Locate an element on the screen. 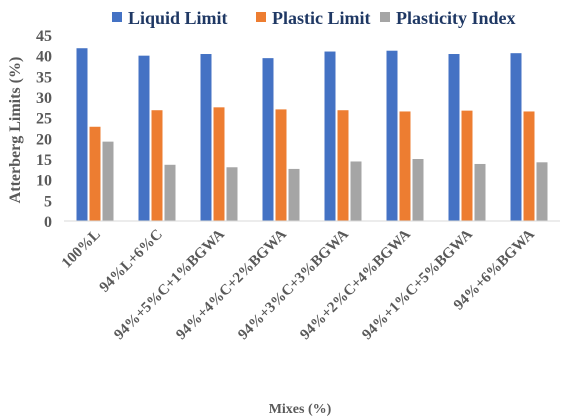 The image size is (563, 419). y-tick-label: 5 is located at coordinates (48, 201).